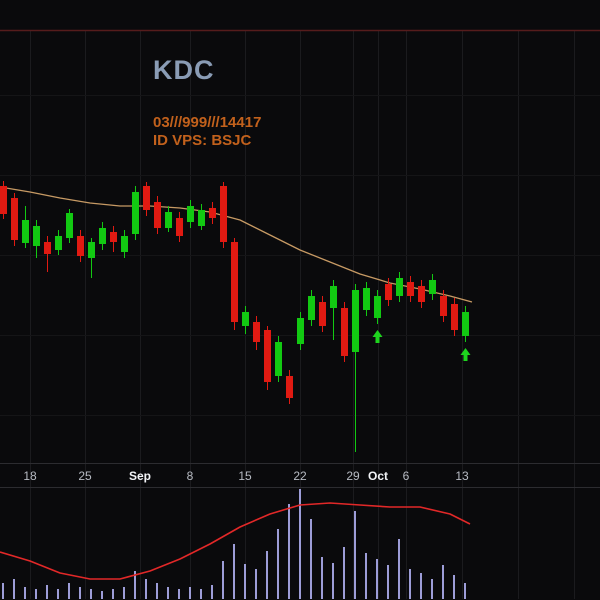 This screenshot has width=600, height=600. Describe the element at coordinates (378, 476) in the screenshot. I see `x-axis-label: Oct` at that location.